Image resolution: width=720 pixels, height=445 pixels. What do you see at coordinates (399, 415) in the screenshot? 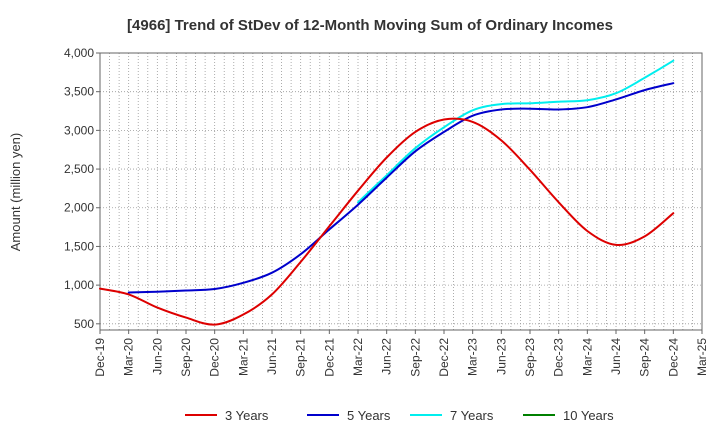
I see `legend: 3 Years 5 Years 7 Years 10 Years` at bounding box center [399, 415].